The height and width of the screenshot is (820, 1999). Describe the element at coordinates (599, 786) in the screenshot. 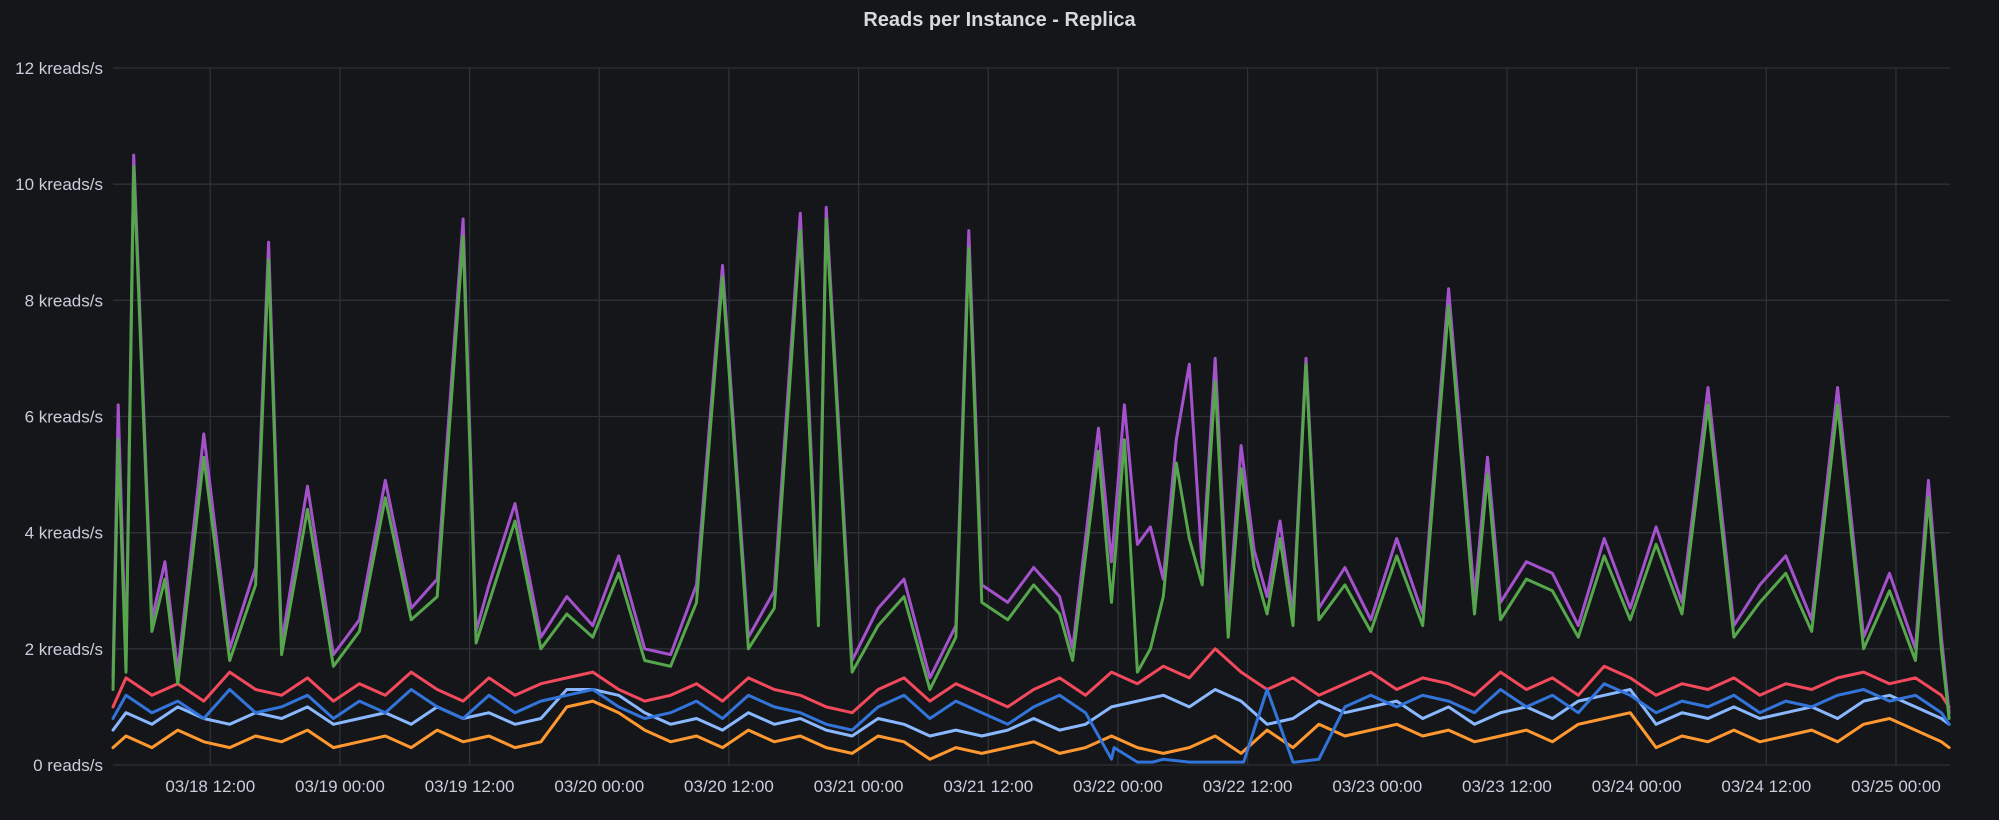

I see `x-tick-label: 03/20 00:00` at that location.